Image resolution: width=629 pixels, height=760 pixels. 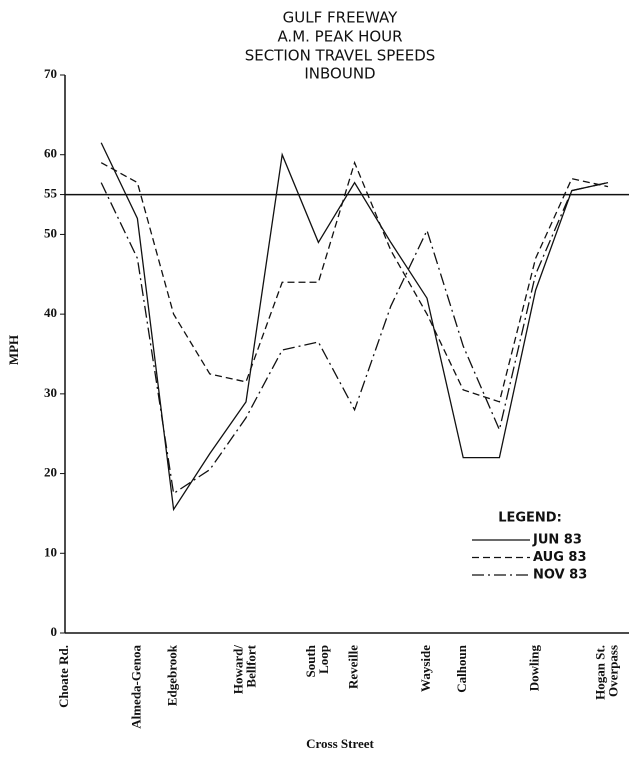 I want to click on x-tick-label: Edgebrook, so click(x=172, y=675).